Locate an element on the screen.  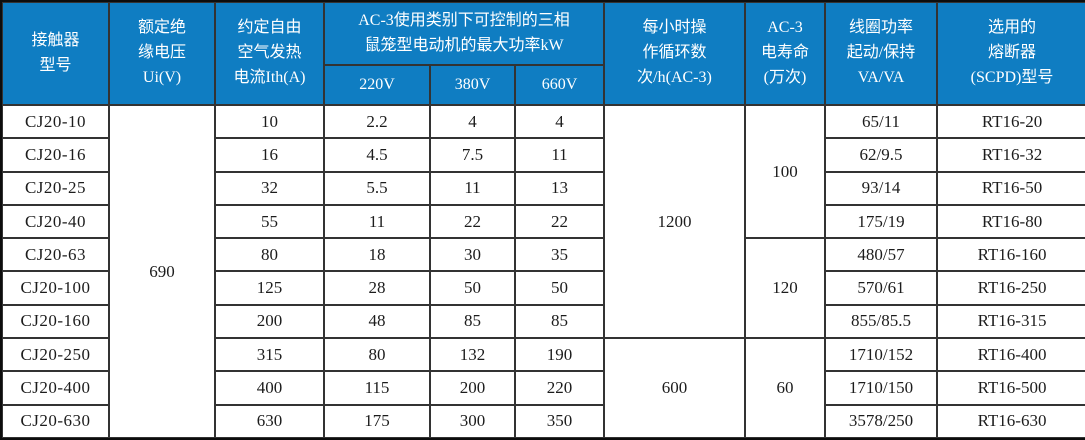
cell-ith: 80 is located at coordinates (269, 255).